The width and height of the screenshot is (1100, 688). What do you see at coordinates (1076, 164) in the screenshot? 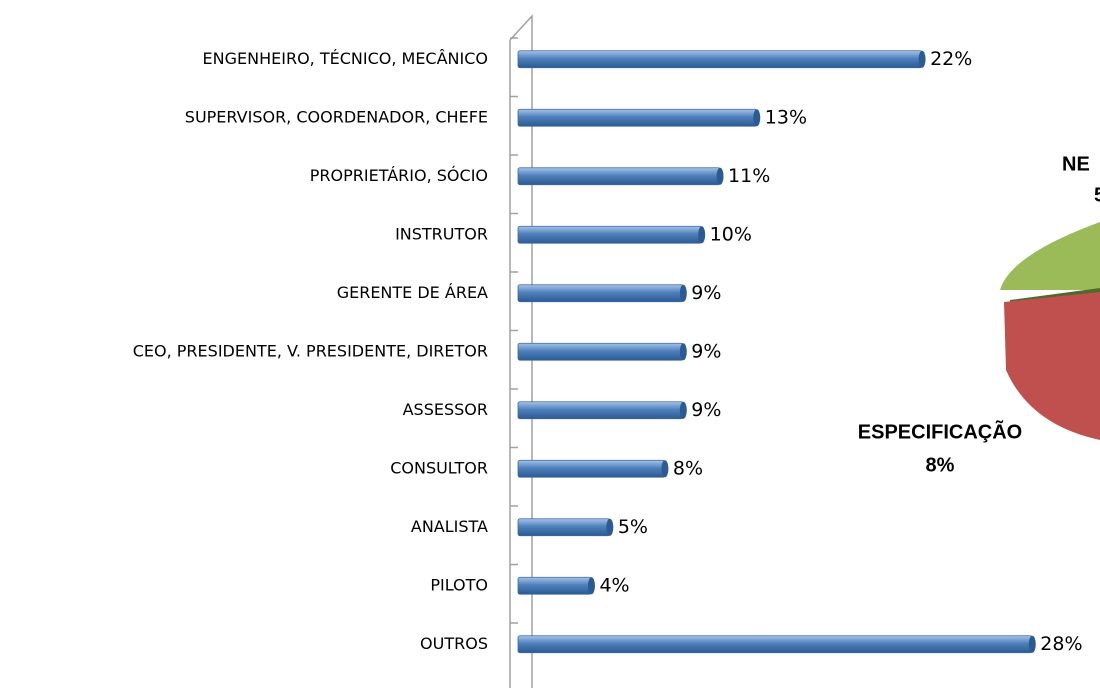
I see `pie-label: NE` at bounding box center [1076, 164].